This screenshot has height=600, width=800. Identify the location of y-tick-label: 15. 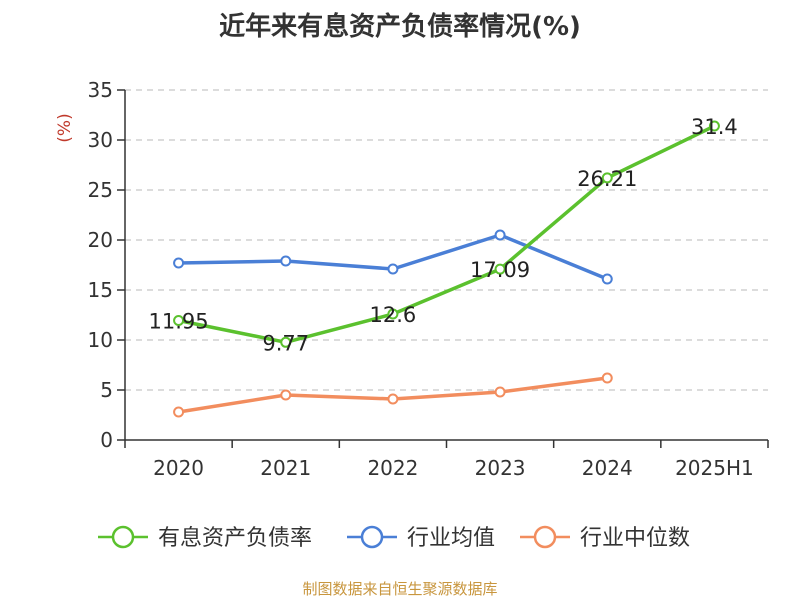
(100, 290).